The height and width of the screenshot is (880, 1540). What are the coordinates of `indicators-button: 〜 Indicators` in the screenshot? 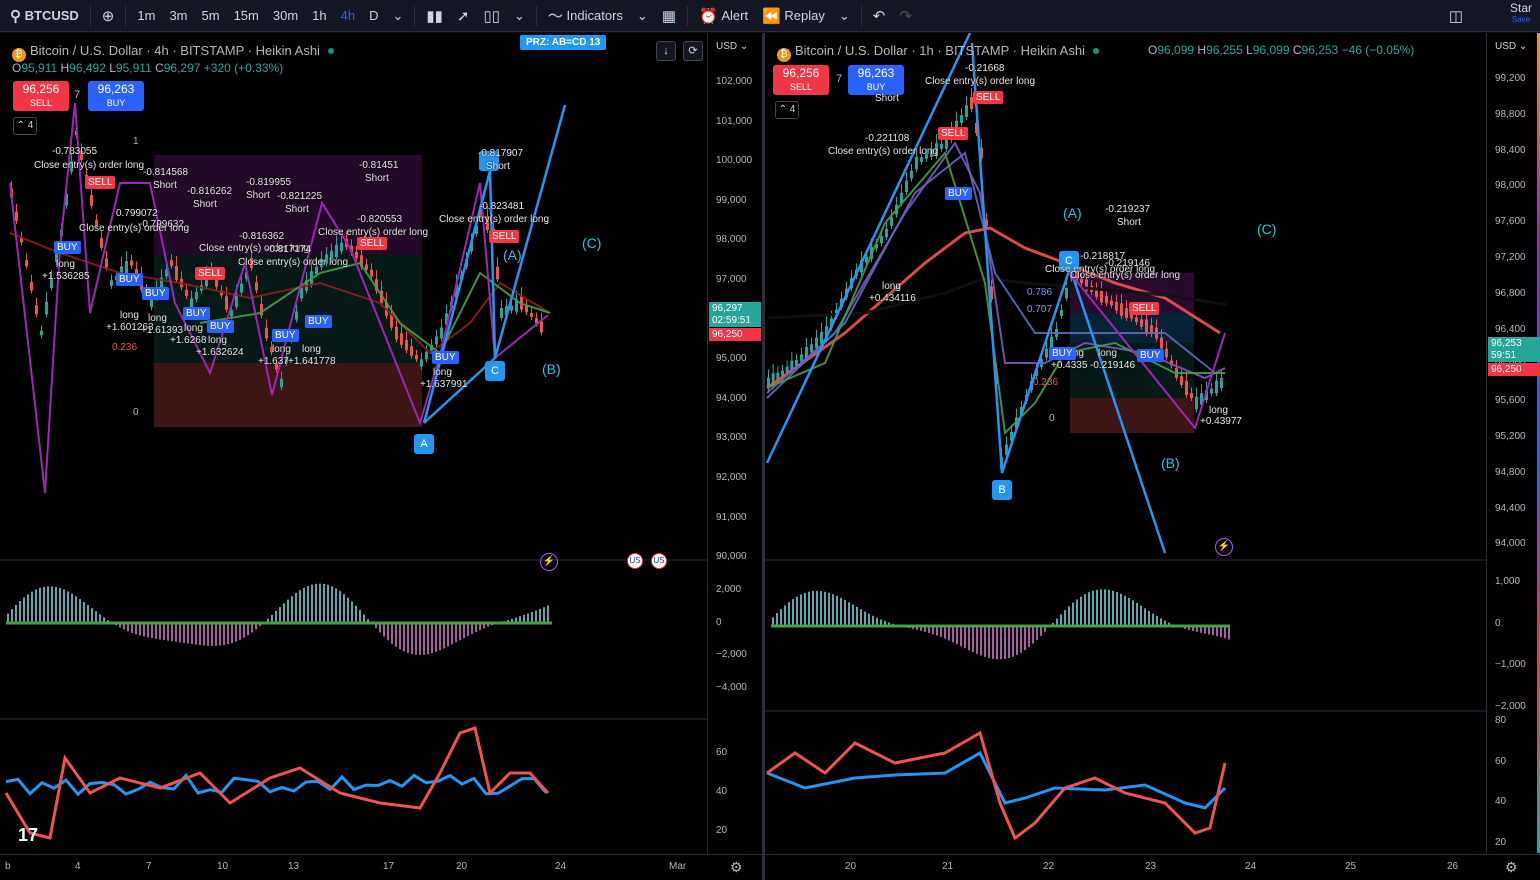 It's located at (585, 16).